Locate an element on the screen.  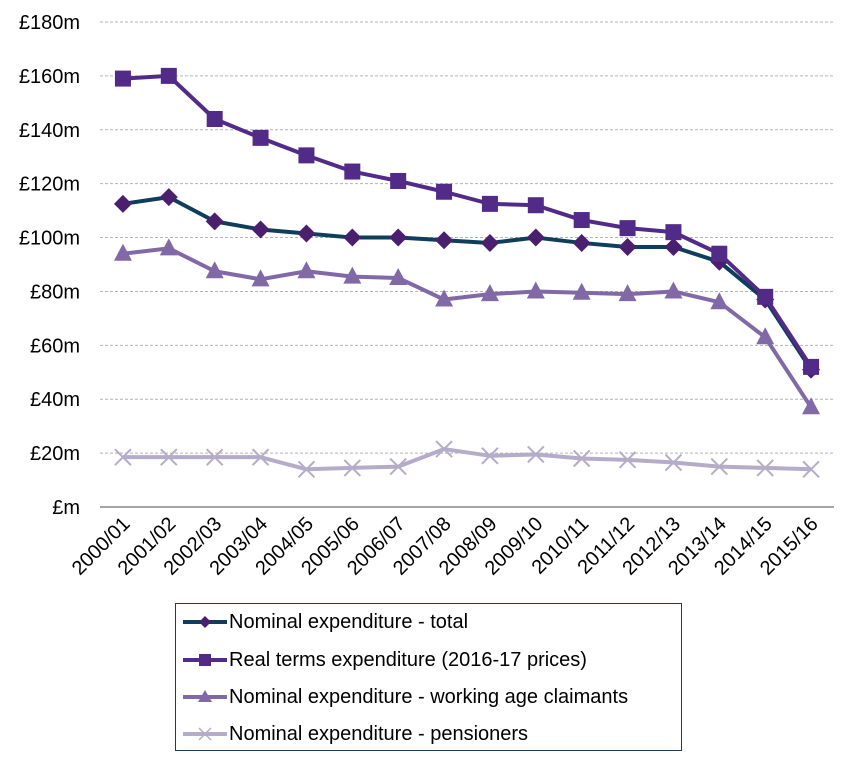
y-tick-label: £160m is located at coordinates (49, 77).